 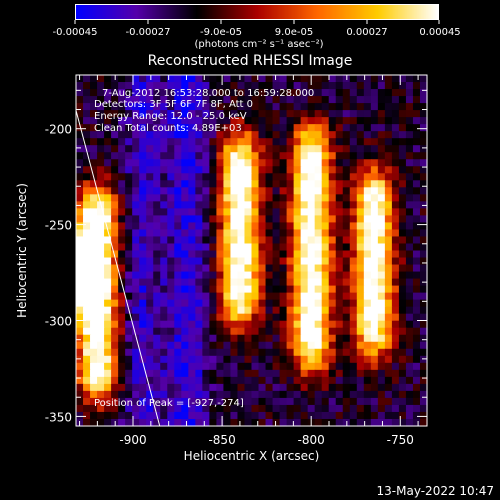 What do you see at coordinates (174, 104) in the screenshot?
I see `detectors-annotation: Detectors: 3F 5F 6F 7F 8F, Att 0` at bounding box center [174, 104].